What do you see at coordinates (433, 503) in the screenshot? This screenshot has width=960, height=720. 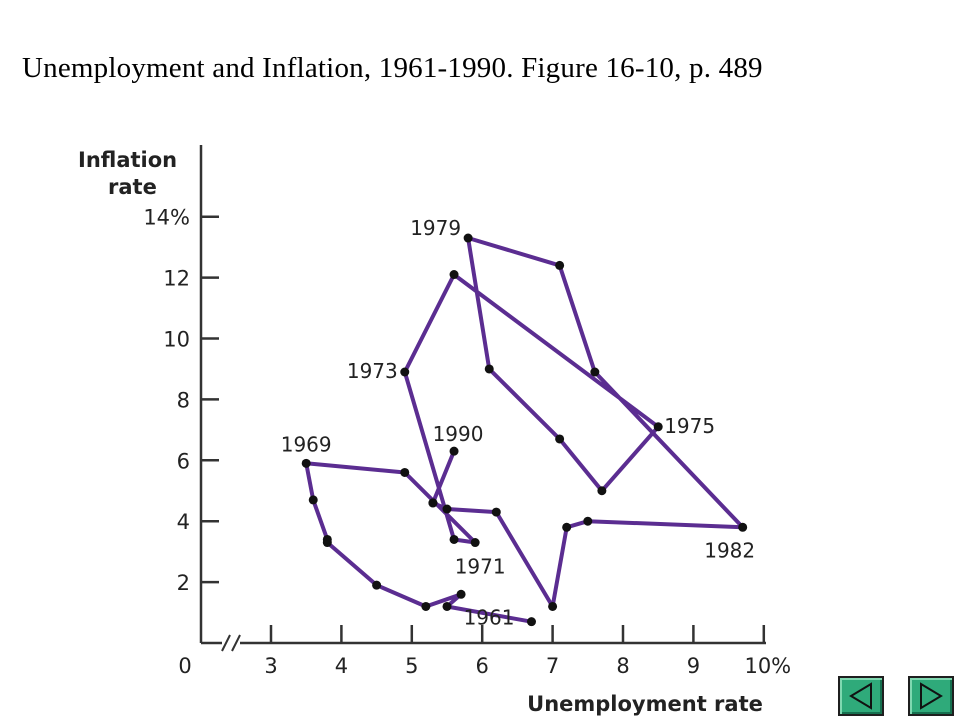 I see `data-point-1989` at bounding box center [433, 503].